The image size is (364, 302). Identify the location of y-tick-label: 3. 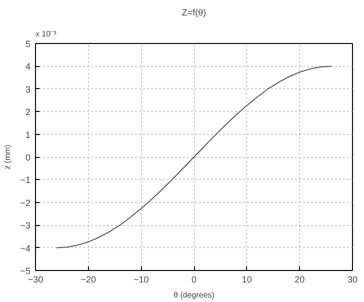
(28, 89).